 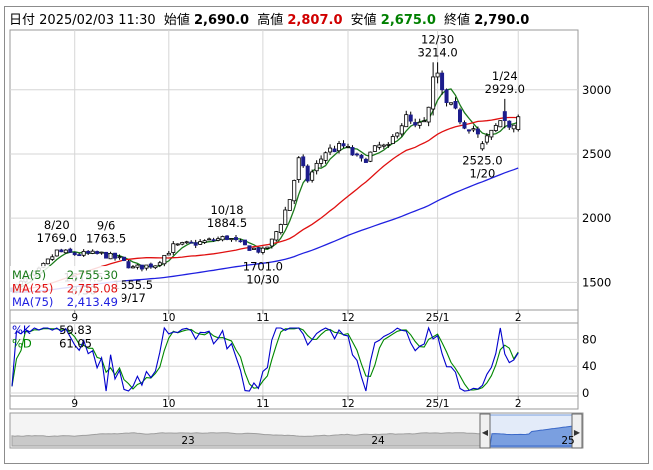 I want to click on x-axis-labels-2: 9 10 11 12 25/1 2, so click(x=296, y=403).